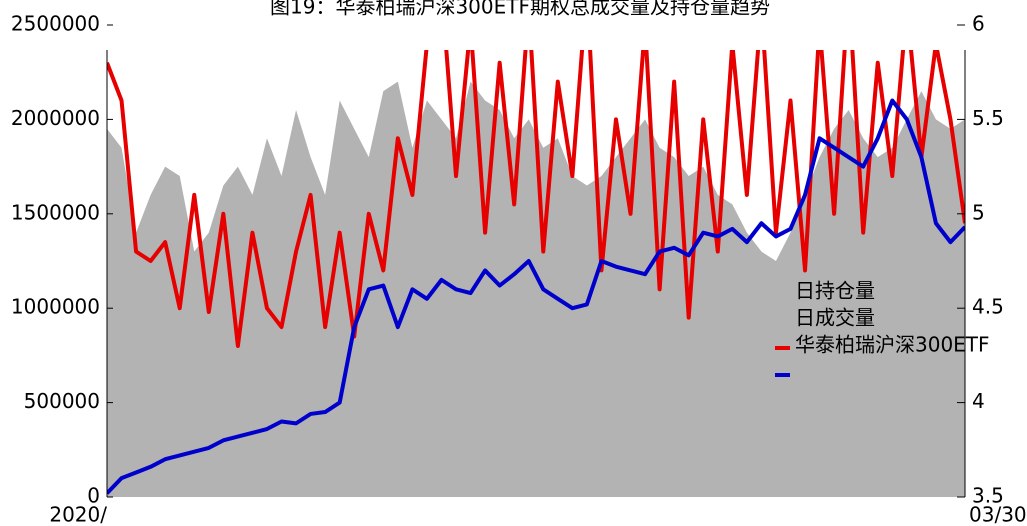 The width and height of the screenshot is (1027, 526). Describe the element at coordinates (520, 9) in the screenshot. I see `chart-title: 图19：华泰柏瑞沪深300ETF期权总成交量及持仓量趋势` at that location.